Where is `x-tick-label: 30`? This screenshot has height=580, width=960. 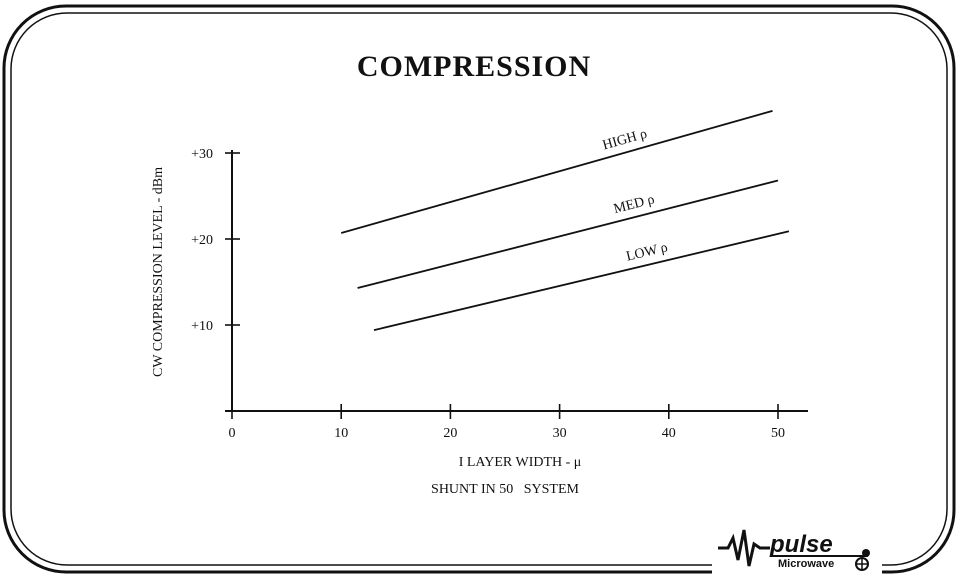 x-tick-label: 30 is located at coordinates (560, 433).